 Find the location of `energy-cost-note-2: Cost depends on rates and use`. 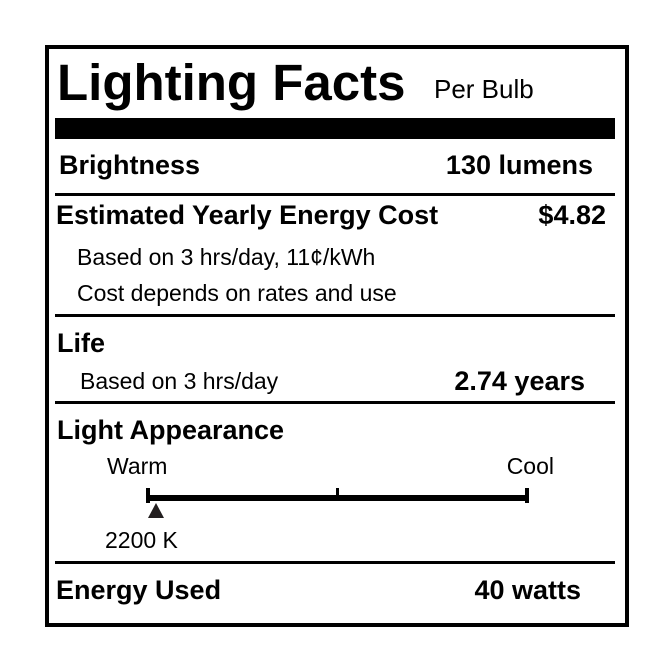

energy-cost-note-2: Cost depends on rates and use is located at coordinates (237, 293).